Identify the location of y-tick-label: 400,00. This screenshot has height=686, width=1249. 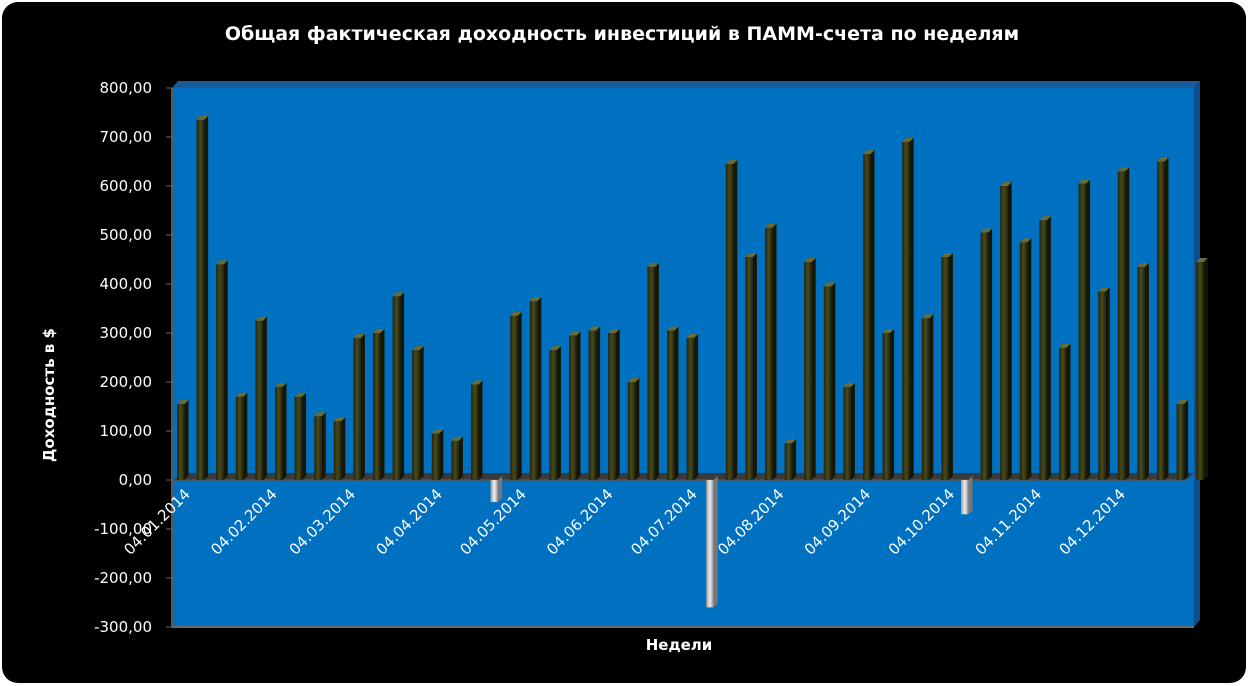
(126, 284).